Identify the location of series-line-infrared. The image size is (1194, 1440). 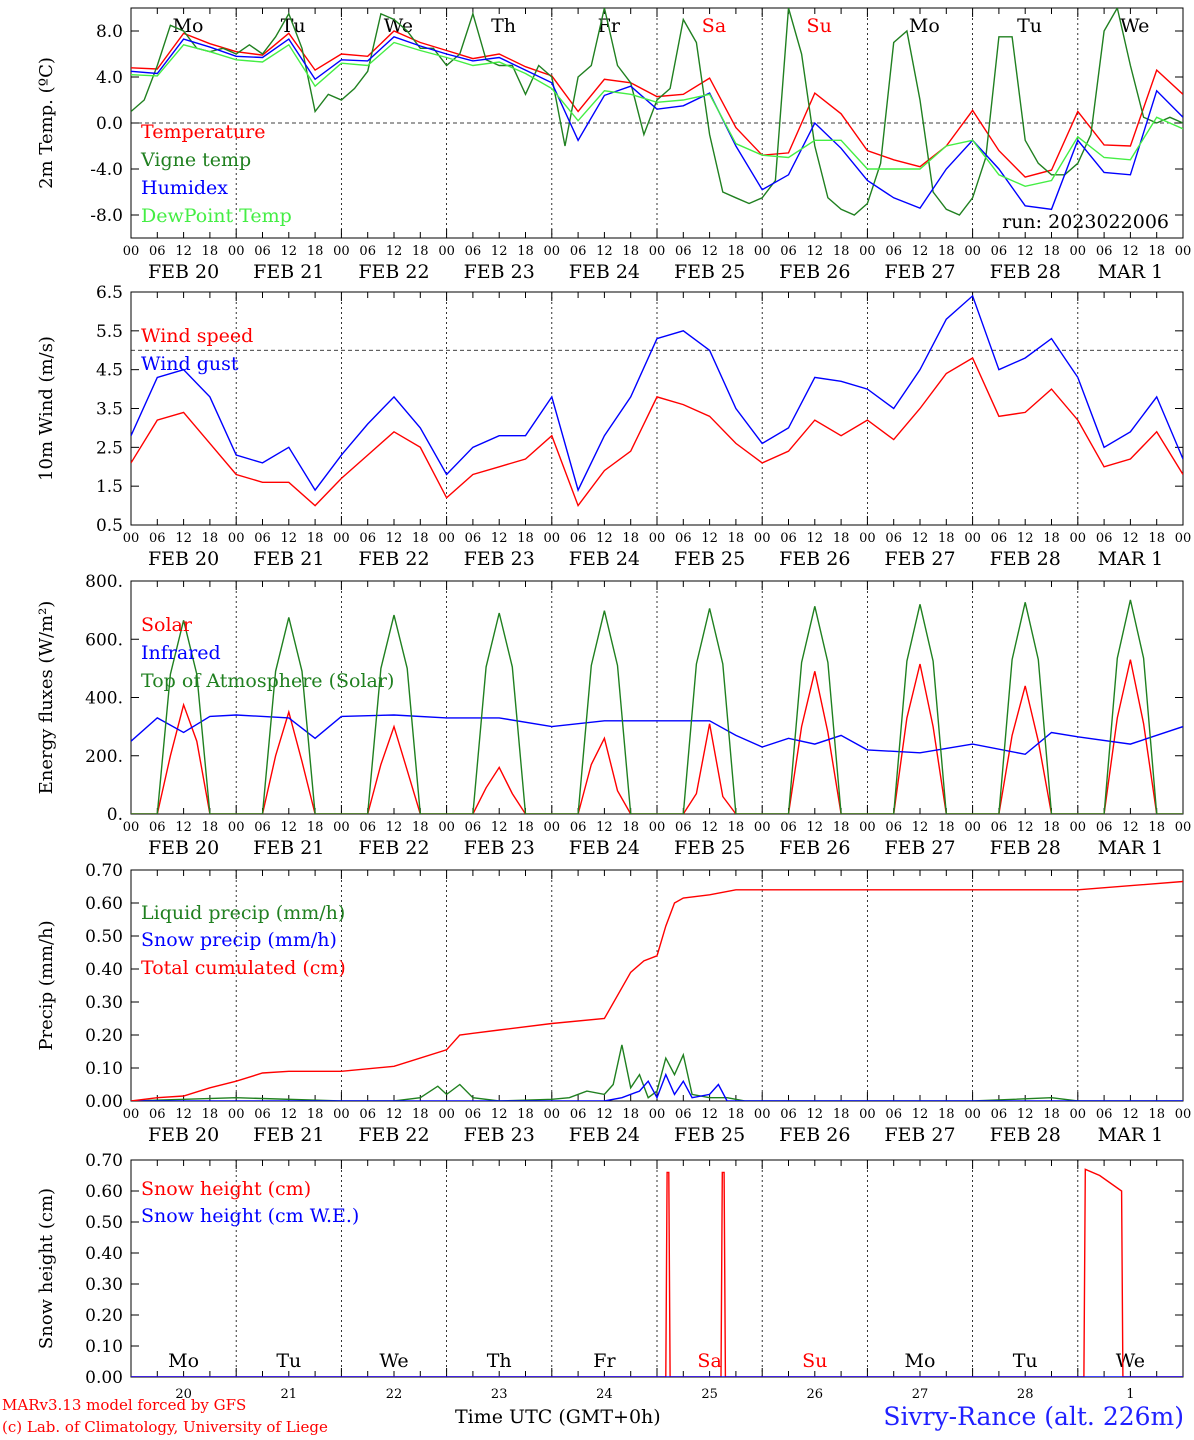
(657, 735).